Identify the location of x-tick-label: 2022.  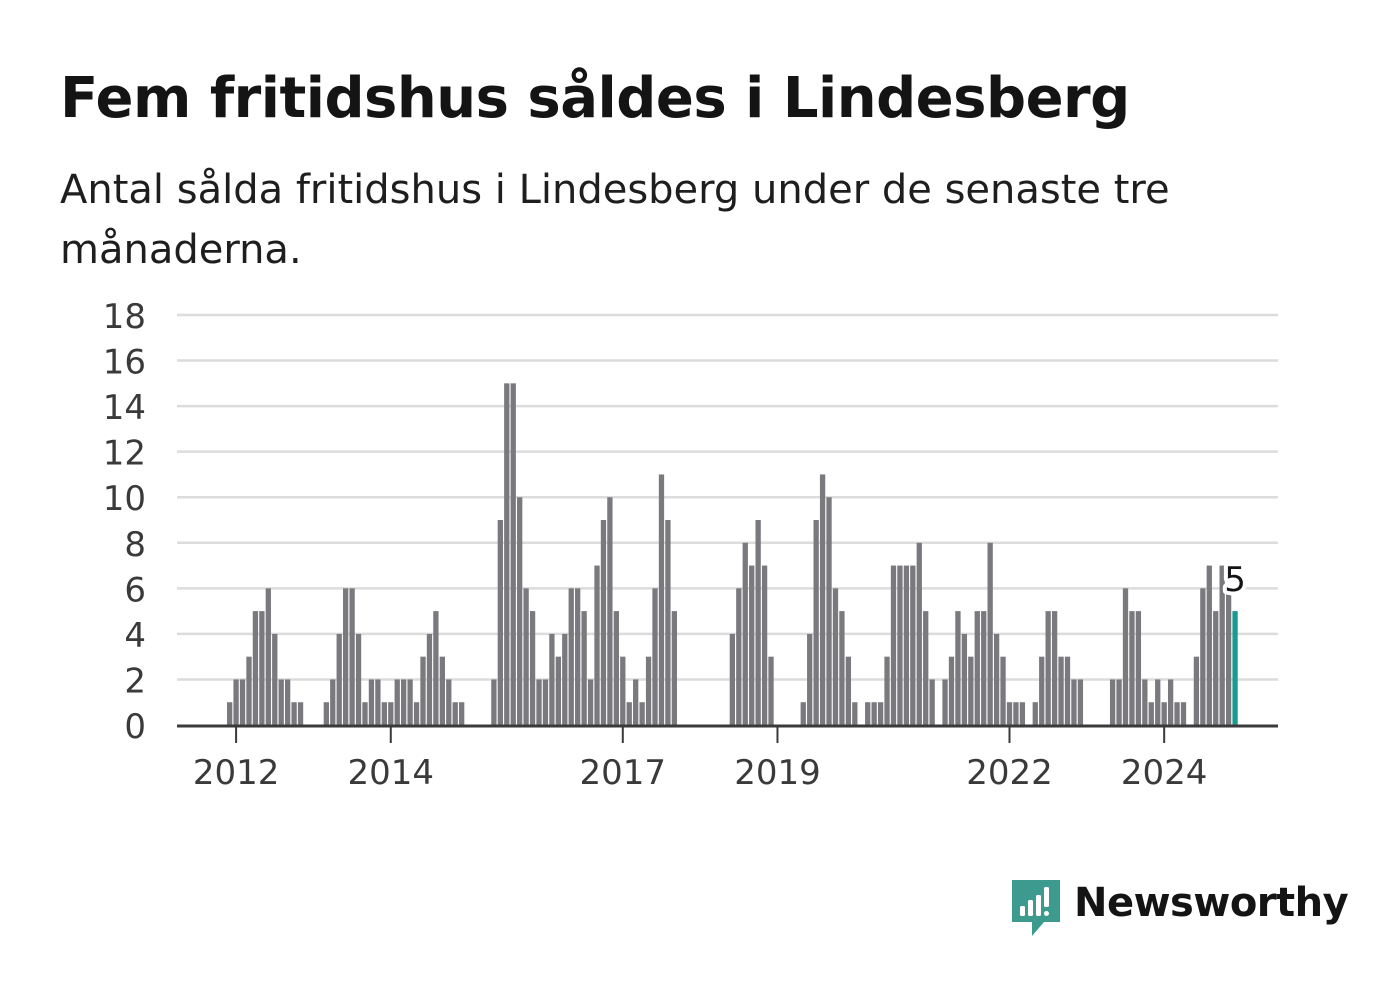
(1009, 773).